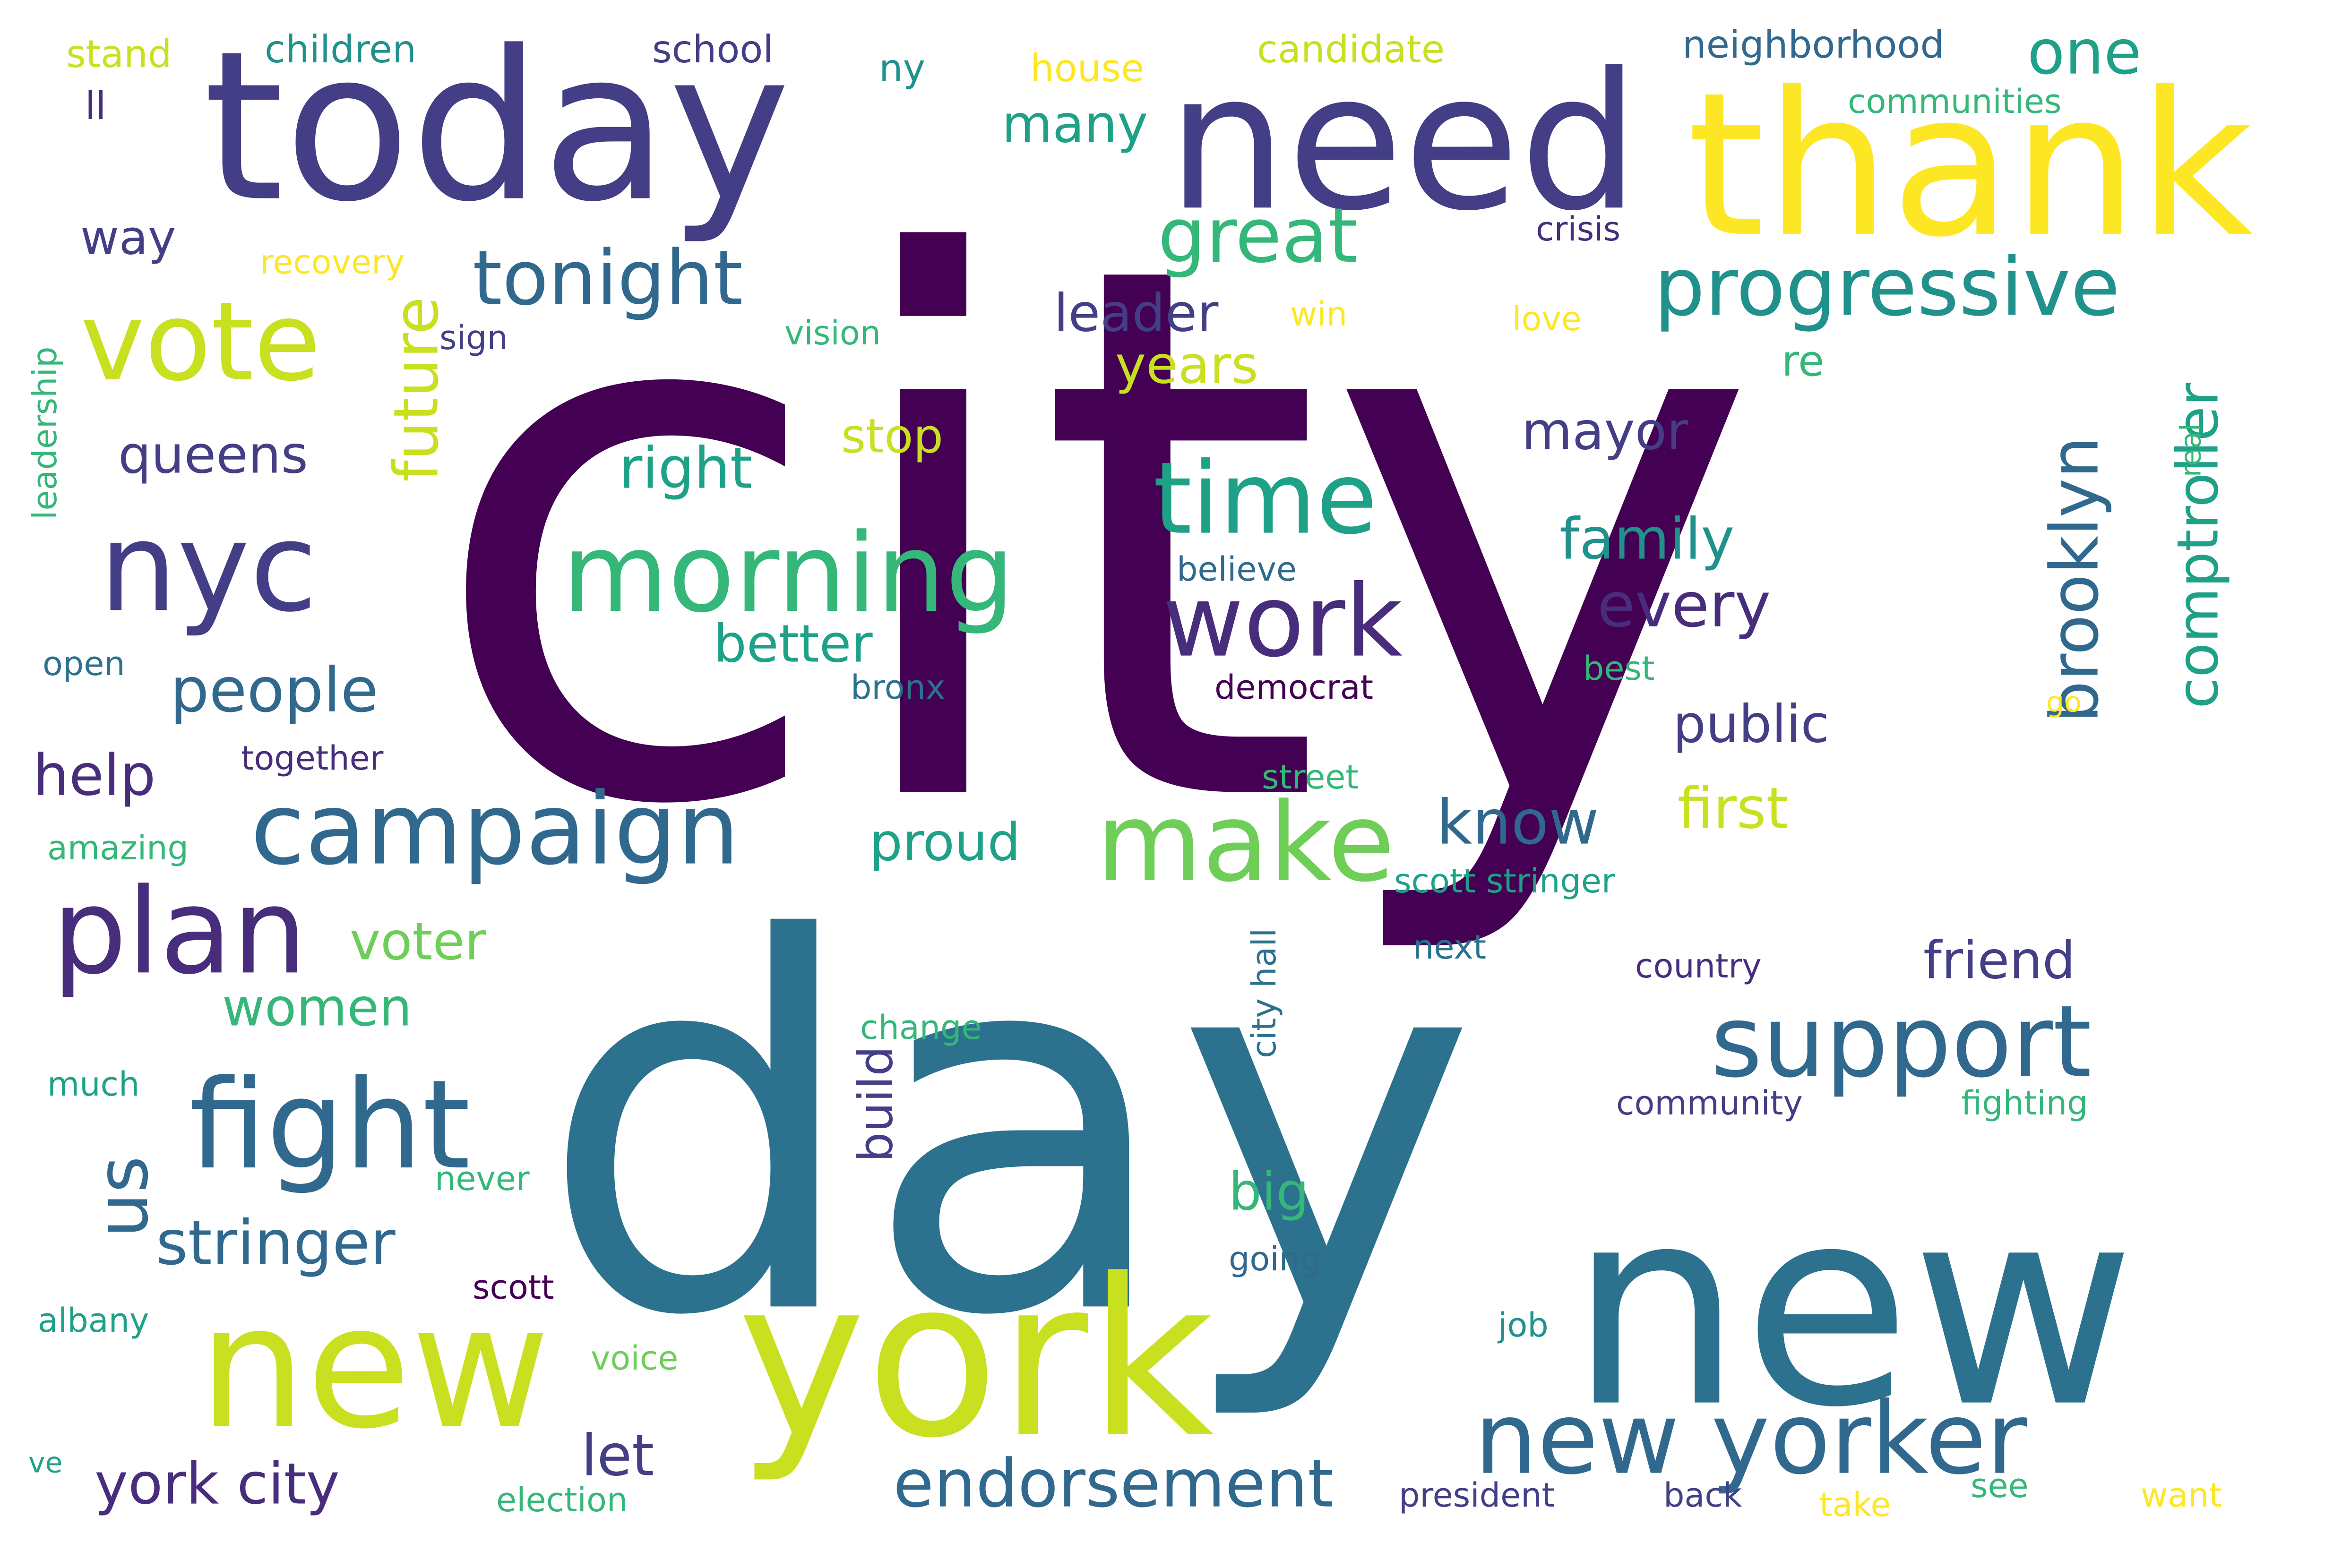  I want to click on word-campaign: campaign, so click(495, 829).